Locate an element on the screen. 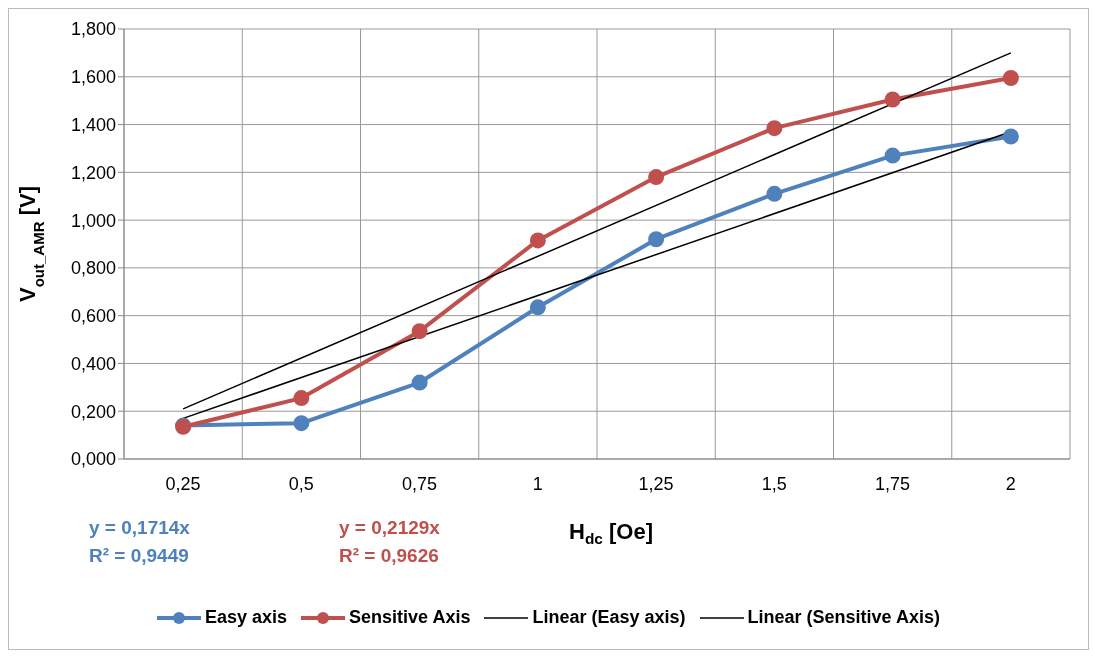 Image resolution: width=1095 pixels, height=657 pixels. text: y = 0,1714x R² = 0,9449 is located at coordinates (139, 542).